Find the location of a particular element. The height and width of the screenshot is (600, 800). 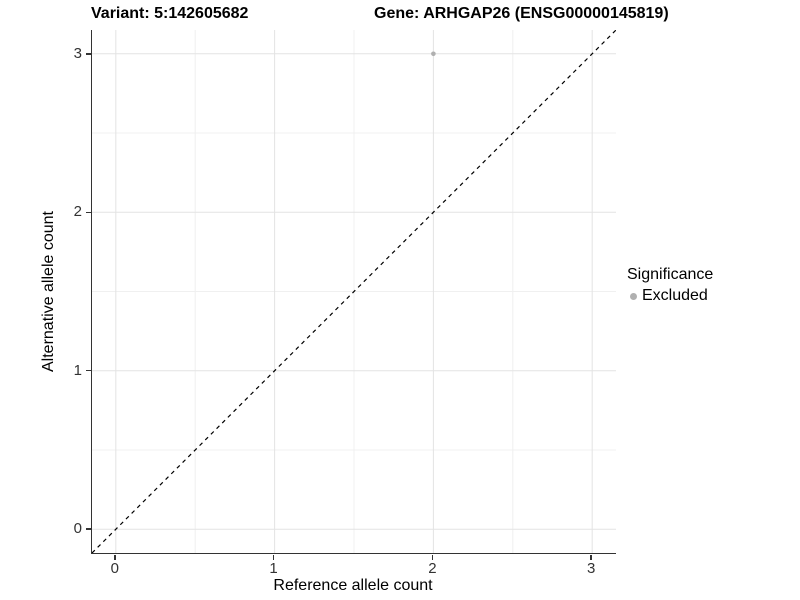

variant-title: Variant: 5:142605682 is located at coordinates (170, 13).